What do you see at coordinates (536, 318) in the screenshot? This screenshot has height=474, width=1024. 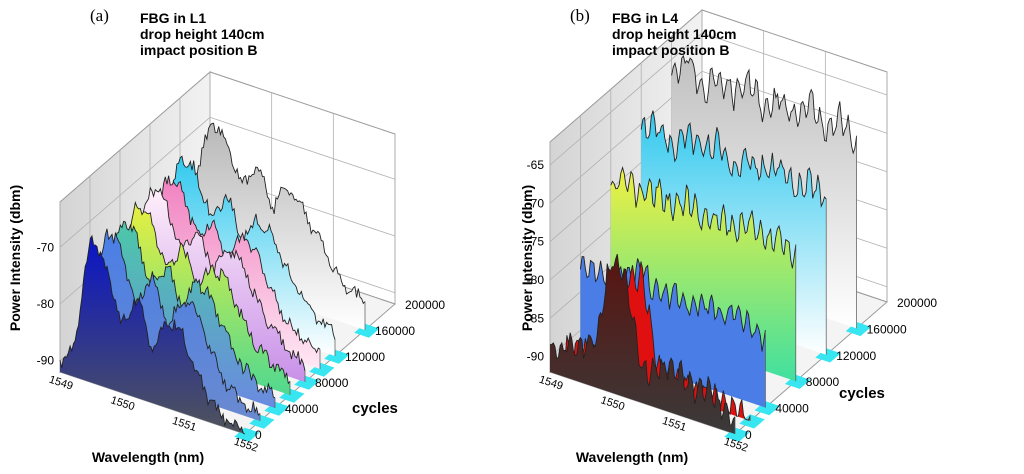 I see `y-tick-label: -85` at bounding box center [536, 318].